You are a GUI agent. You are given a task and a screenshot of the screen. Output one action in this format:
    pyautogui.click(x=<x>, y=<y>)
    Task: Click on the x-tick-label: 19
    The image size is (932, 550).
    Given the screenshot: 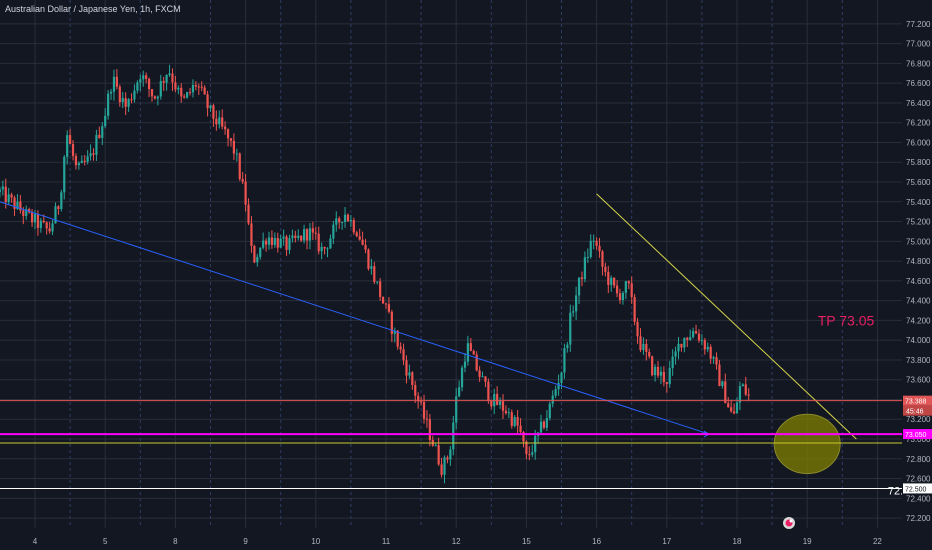 What is the action you would take?
    pyautogui.click(x=807, y=541)
    